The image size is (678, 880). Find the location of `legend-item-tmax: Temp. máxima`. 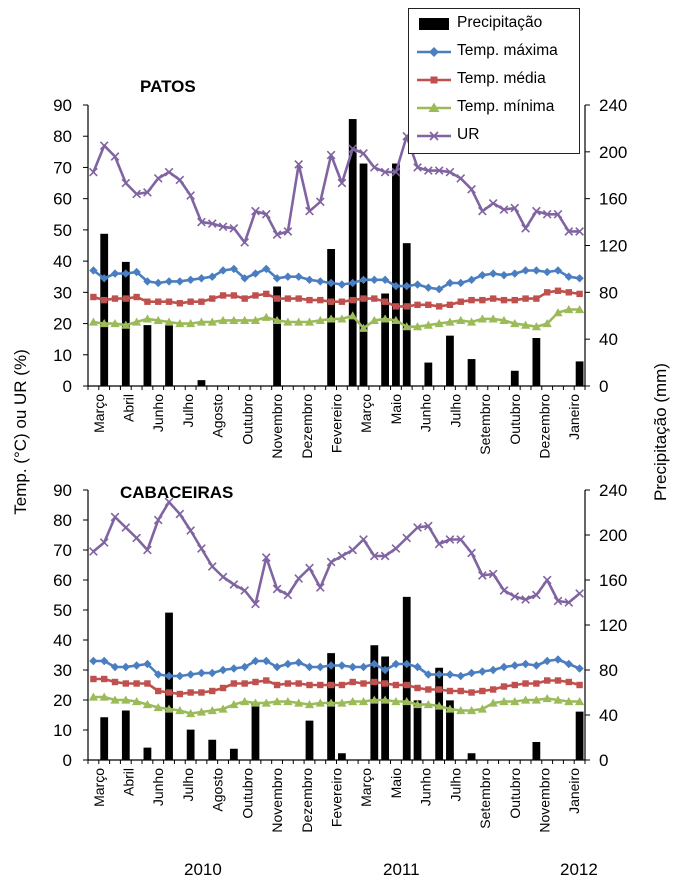

legend-item-tmax: Temp. máxima is located at coordinates (494, 52).